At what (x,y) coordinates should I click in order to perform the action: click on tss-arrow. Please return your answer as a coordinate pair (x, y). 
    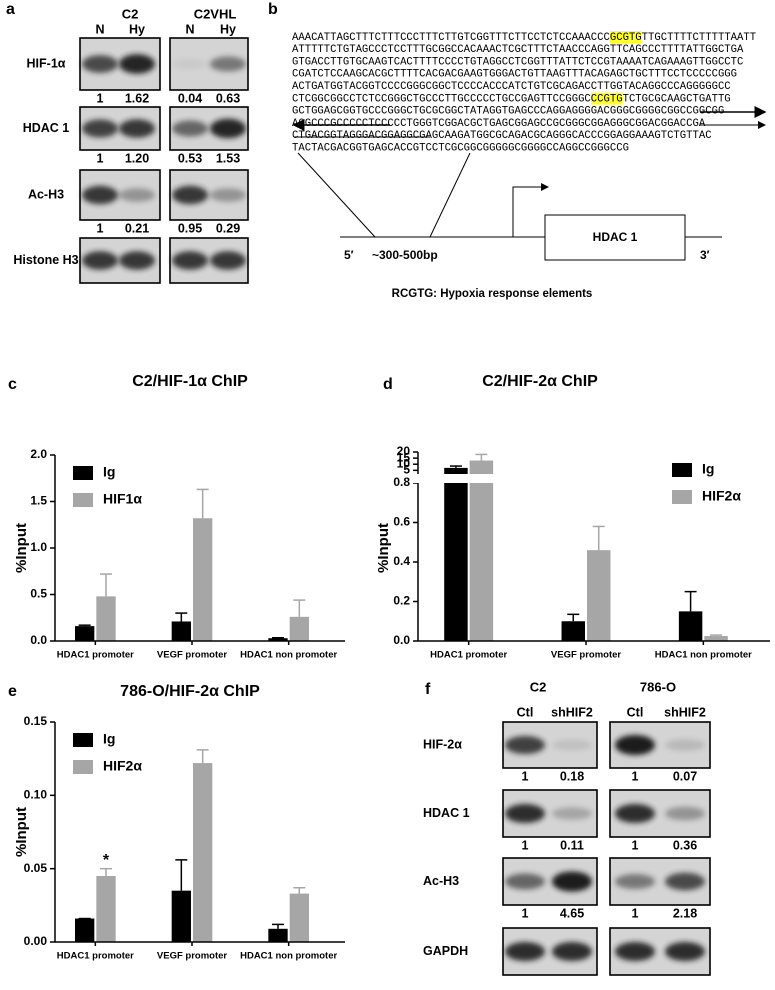
    Looking at the image, I should click on (530, 210).